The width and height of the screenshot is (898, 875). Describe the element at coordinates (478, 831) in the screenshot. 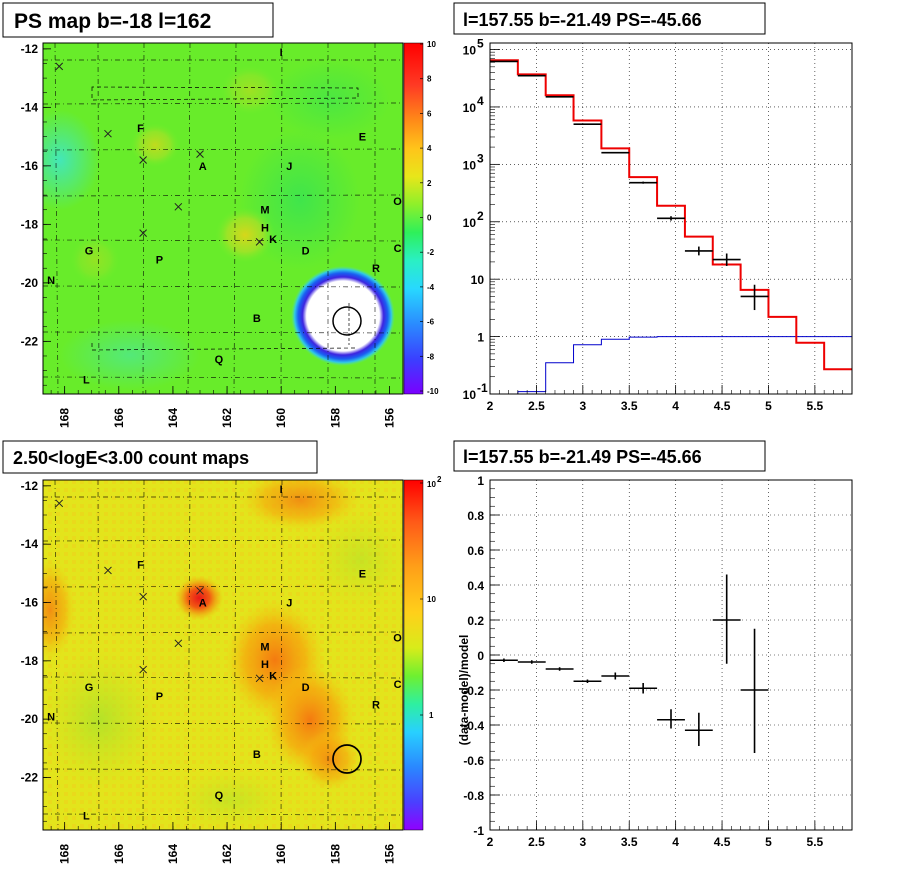

I see `residual-y-tick-label: -1` at that location.